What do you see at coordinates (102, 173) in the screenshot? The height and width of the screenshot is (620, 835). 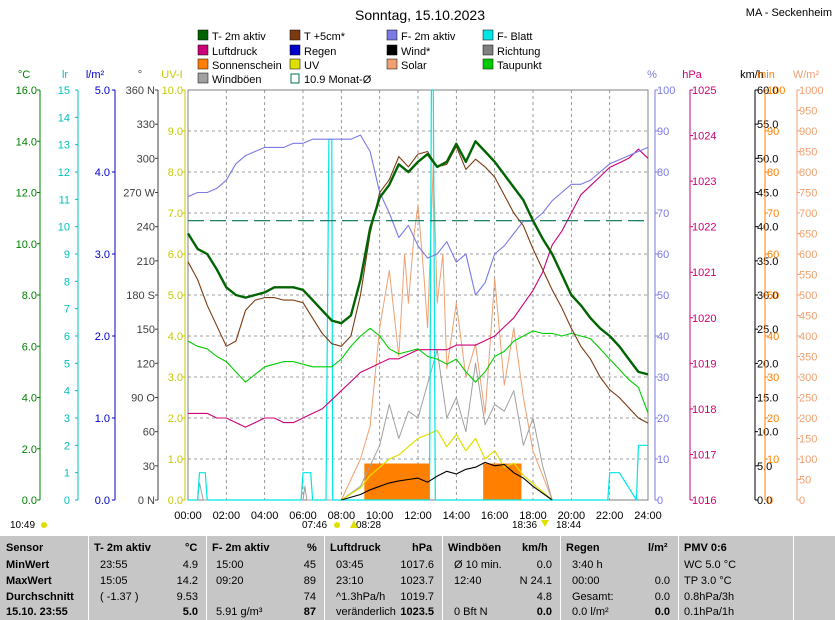 I see `rain-tick-label: 4.0` at bounding box center [102, 173].